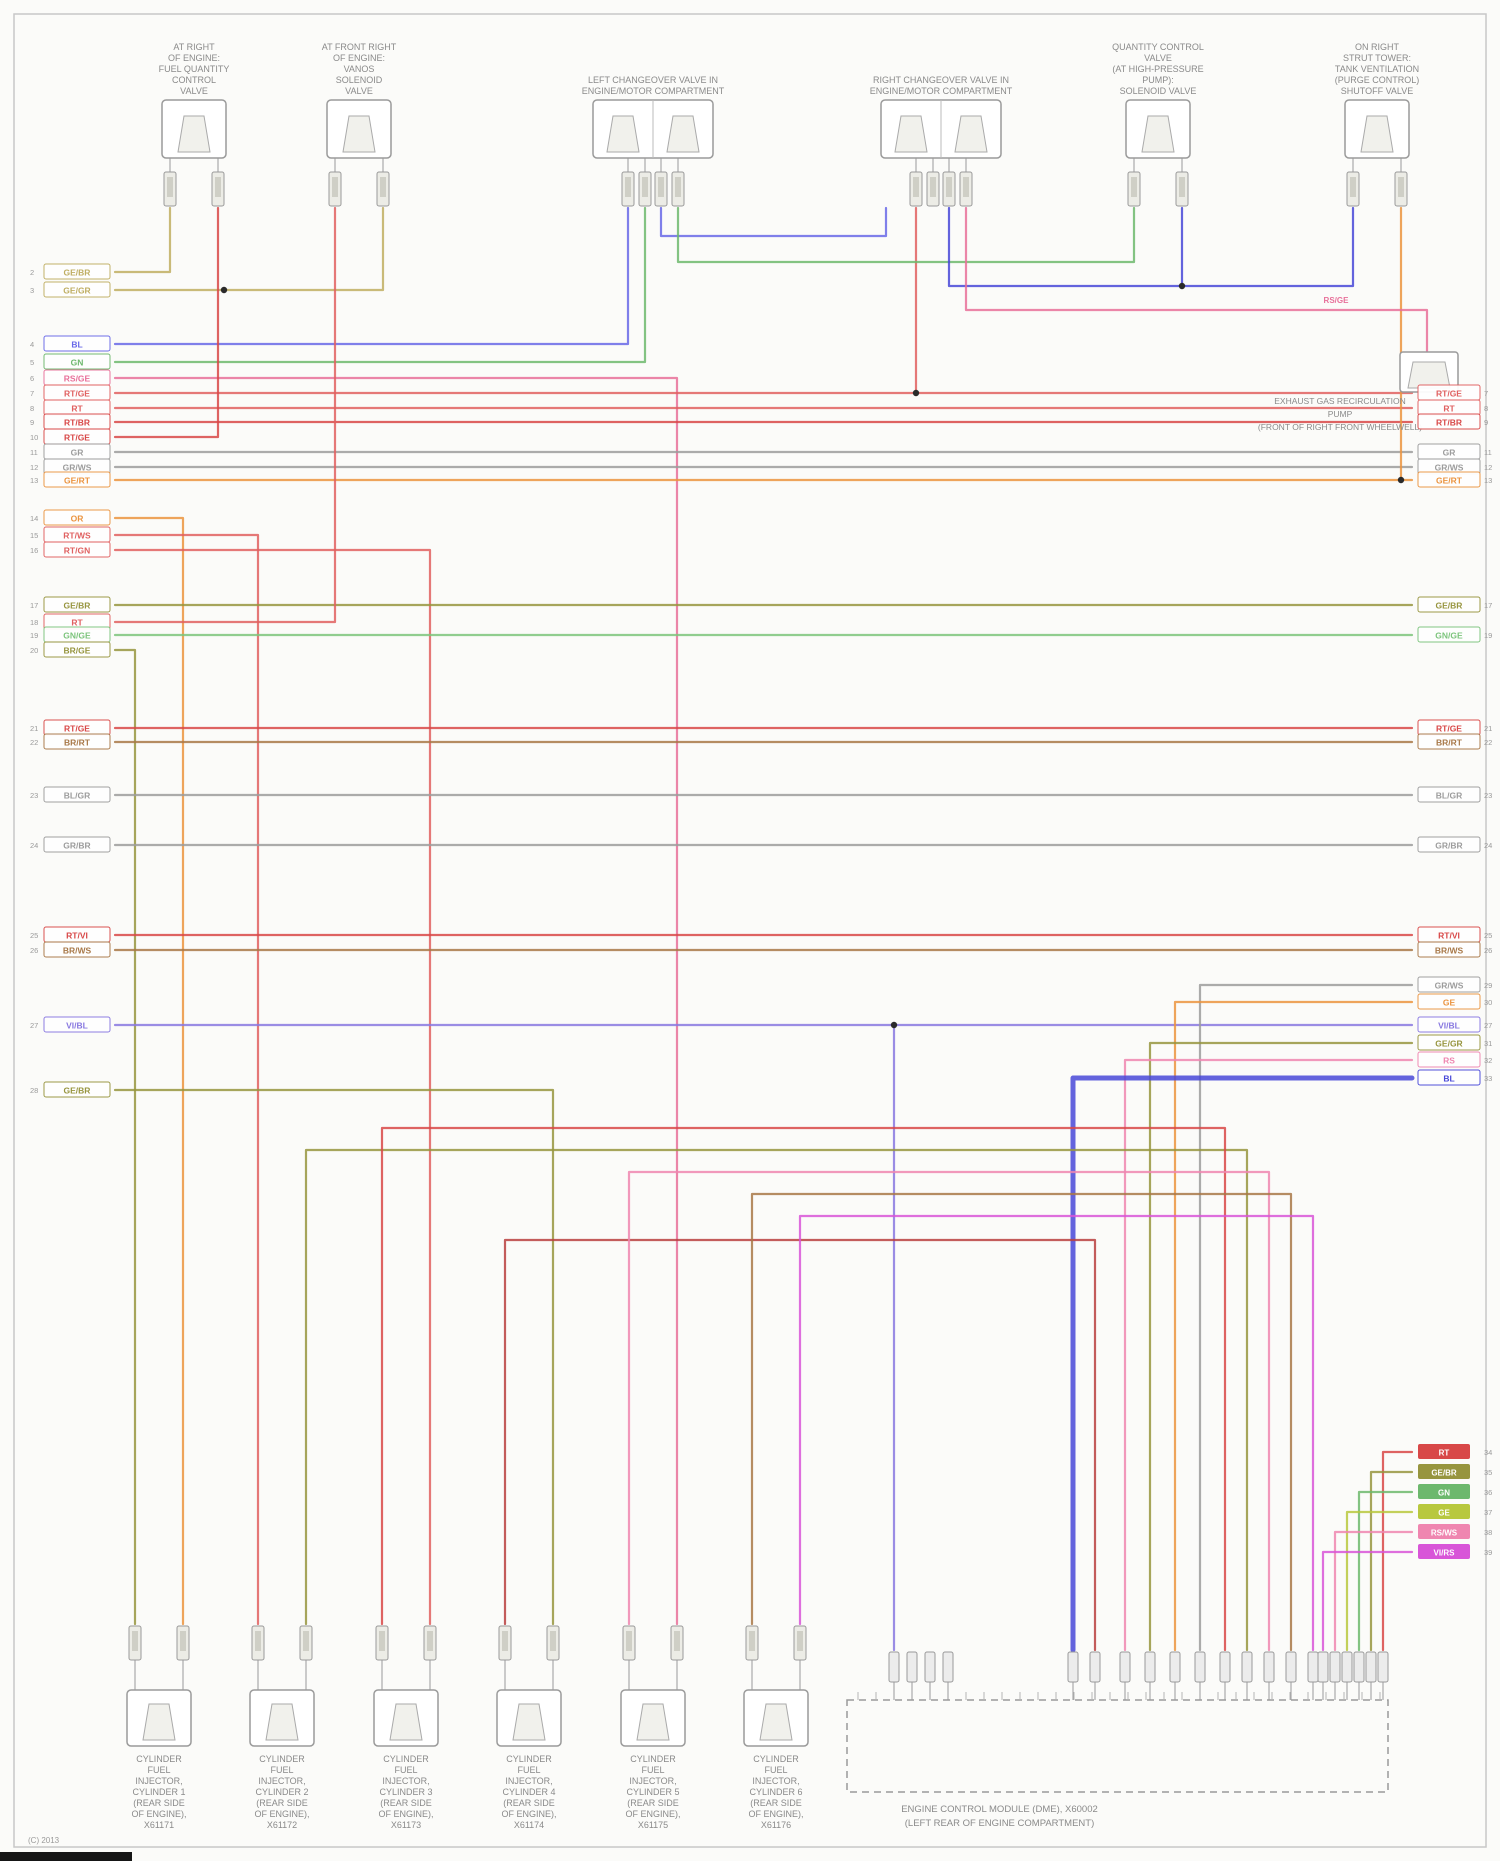  Describe the element at coordinates (1449, 986) in the screenshot. I see `wire-color-code: GR/WS` at that location.